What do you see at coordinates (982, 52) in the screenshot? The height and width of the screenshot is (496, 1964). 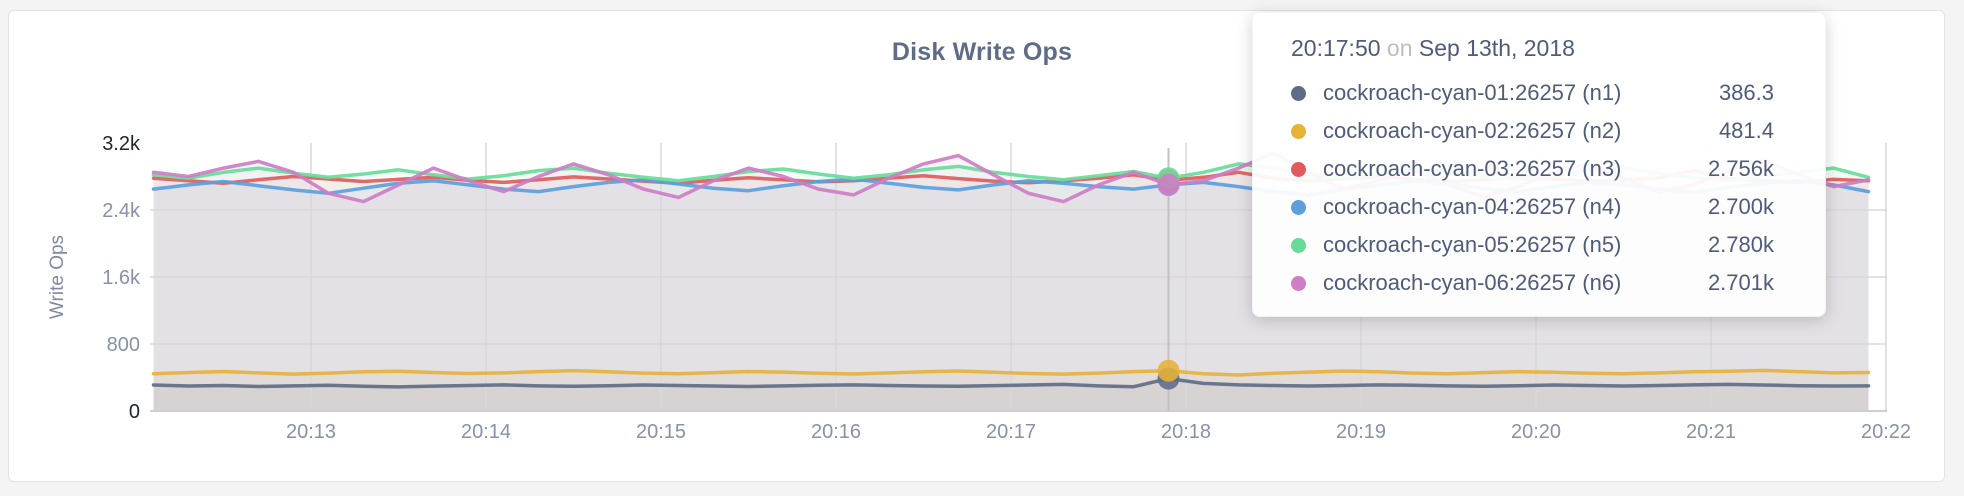 I see `chart-title: Disk Write Ops` at bounding box center [982, 52].